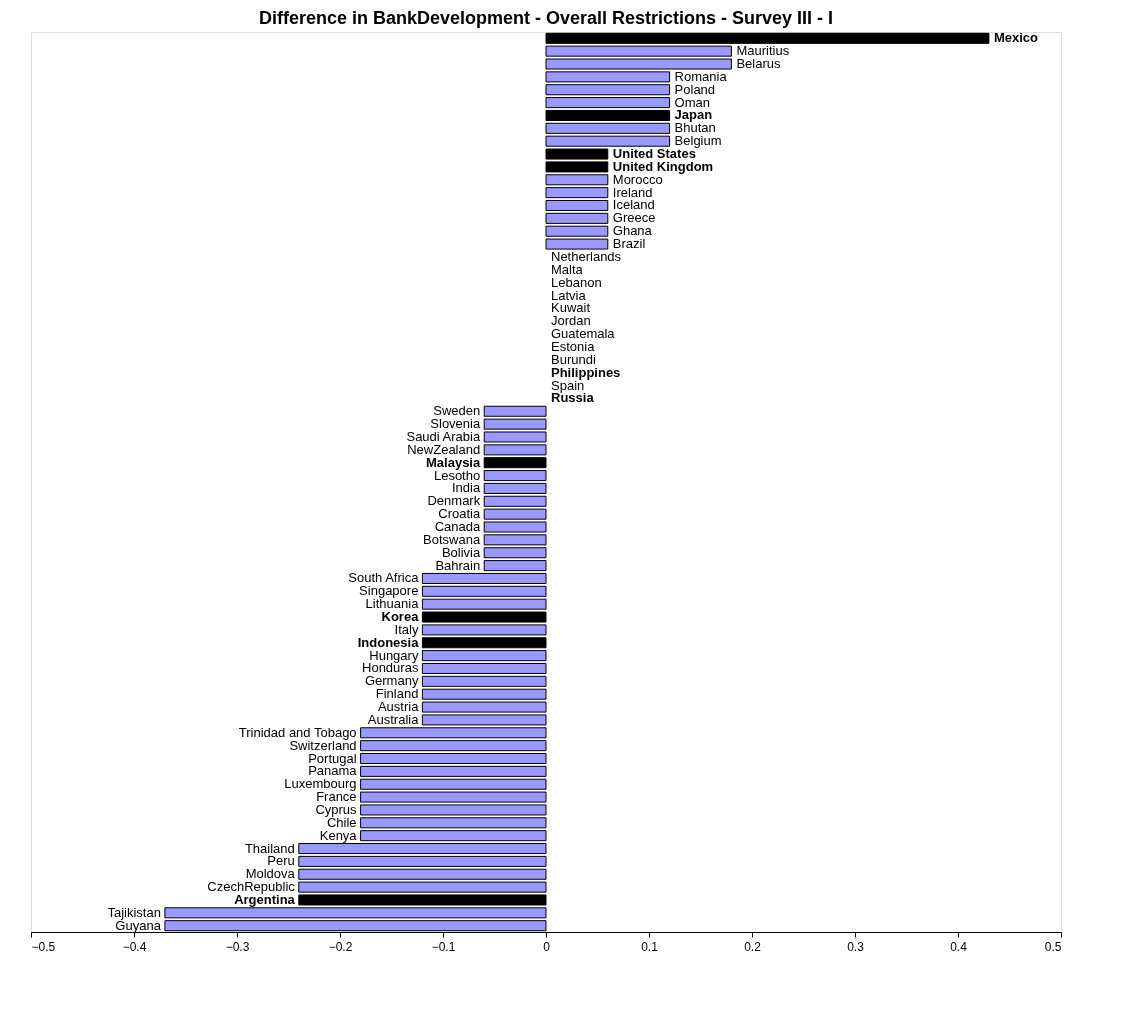 The width and height of the screenshot is (1136, 1026). I want to click on y-tick-label: Moldova, so click(270, 874).